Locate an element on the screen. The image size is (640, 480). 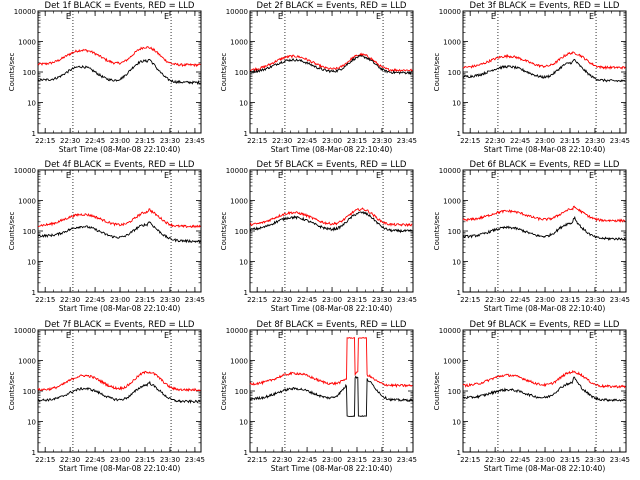
panel-title: Det 7f BLACK = Events, RED = LLD is located at coordinates (120, 325).